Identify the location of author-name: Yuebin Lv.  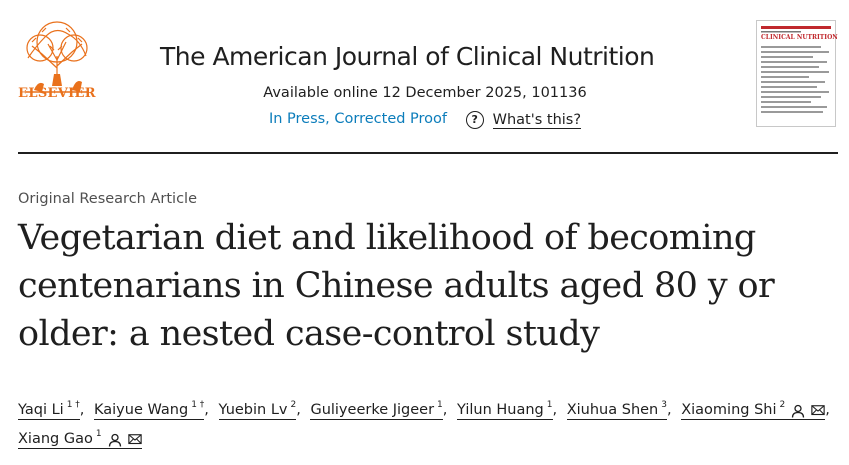
(253, 410).